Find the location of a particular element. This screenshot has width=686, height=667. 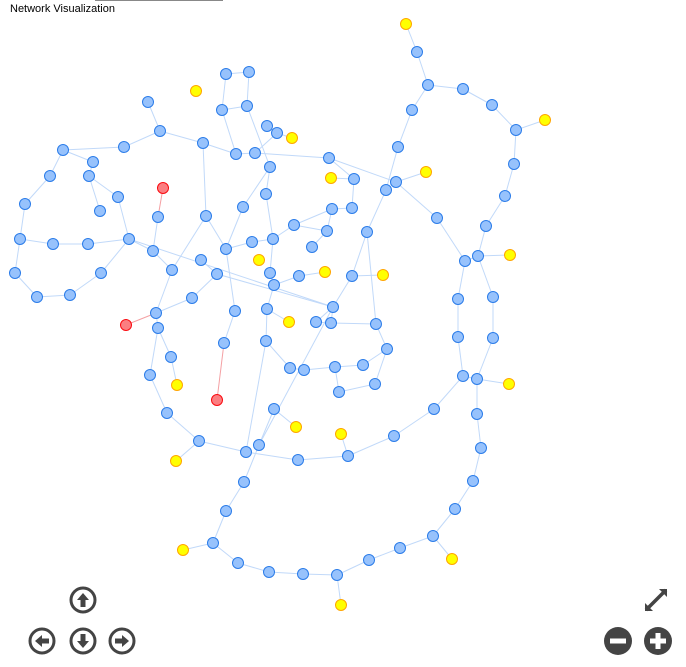

pan-down-button is located at coordinates (83, 641).